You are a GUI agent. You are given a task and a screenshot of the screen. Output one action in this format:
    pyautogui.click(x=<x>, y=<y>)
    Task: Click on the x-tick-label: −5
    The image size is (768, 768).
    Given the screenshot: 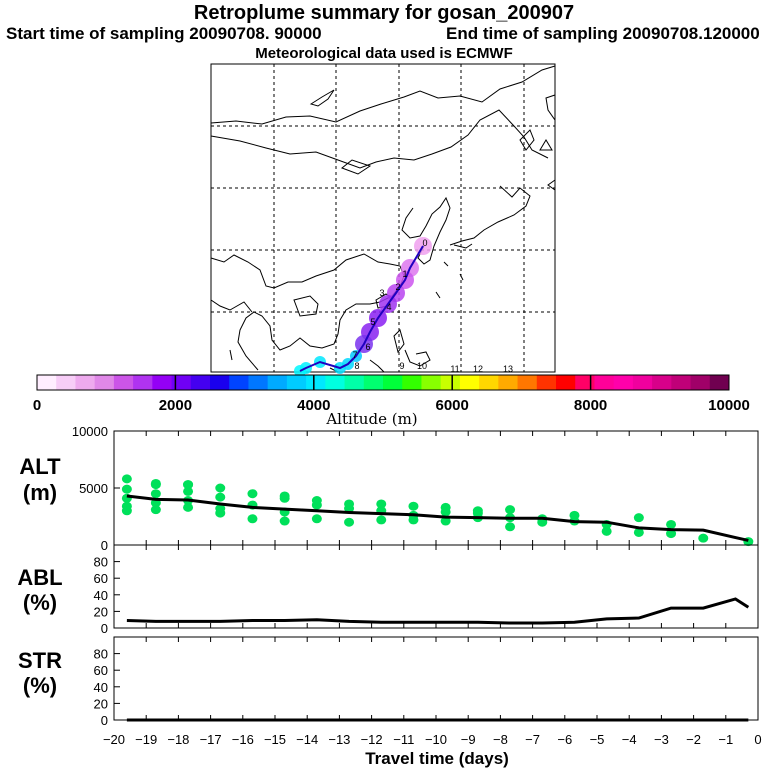 What is the action you would take?
    pyautogui.click(x=597, y=739)
    